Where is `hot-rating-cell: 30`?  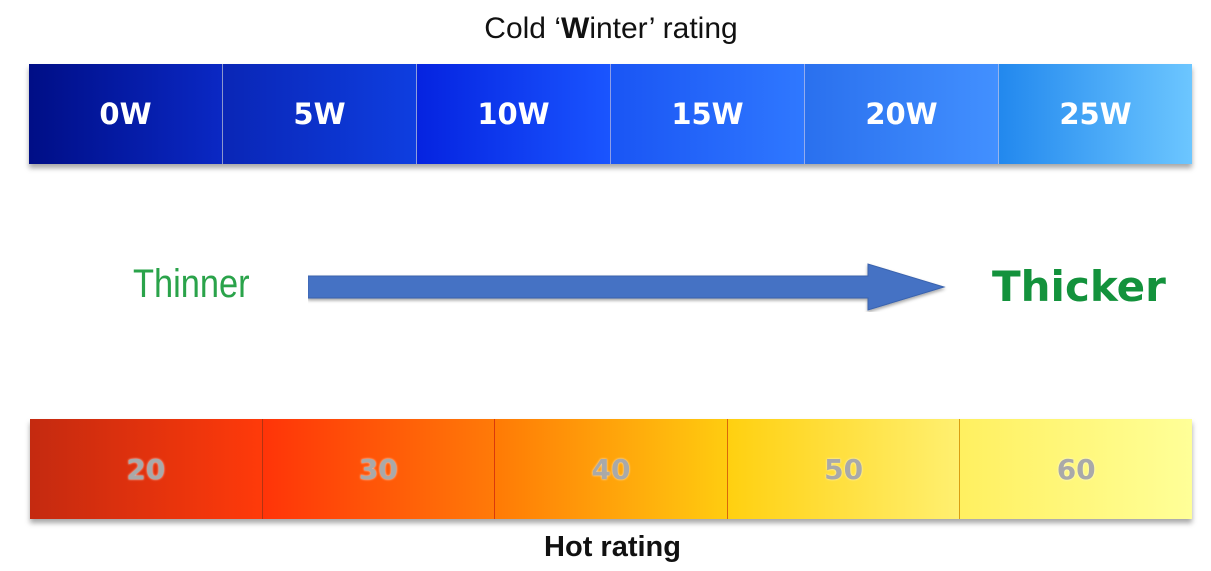 hot-rating-cell: 30 is located at coordinates (379, 469).